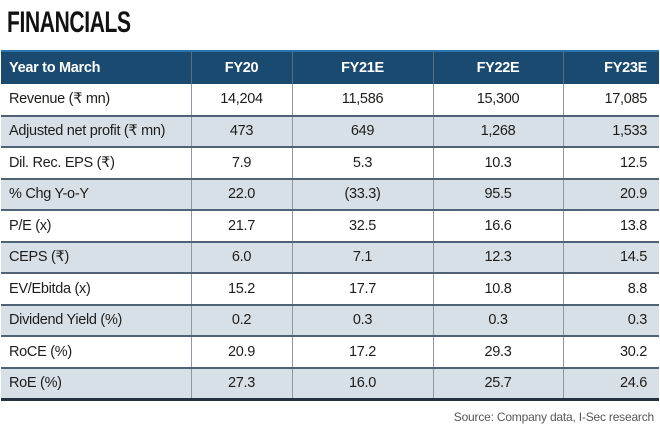  What do you see at coordinates (497, 288) in the screenshot?
I see `cell-value: 10.8` at bounding box center [497, 288].